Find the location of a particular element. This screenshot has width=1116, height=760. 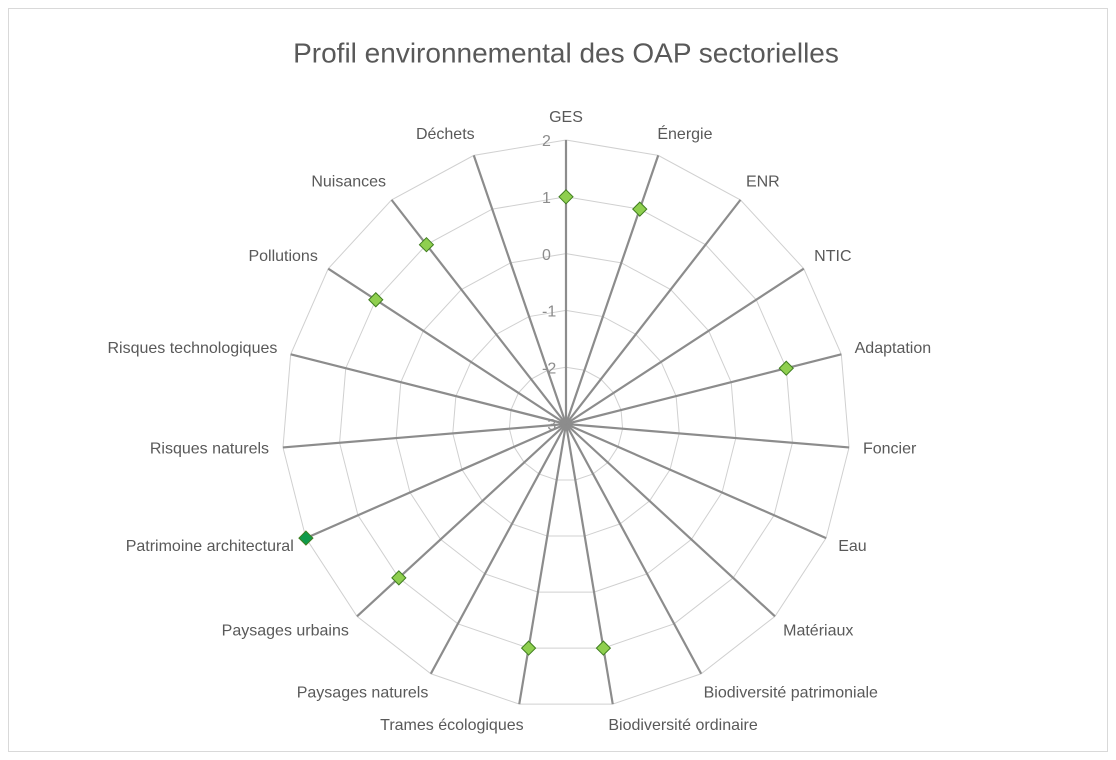

category-label: Biodiversité ordinaire is located at coordinates (683, 725).